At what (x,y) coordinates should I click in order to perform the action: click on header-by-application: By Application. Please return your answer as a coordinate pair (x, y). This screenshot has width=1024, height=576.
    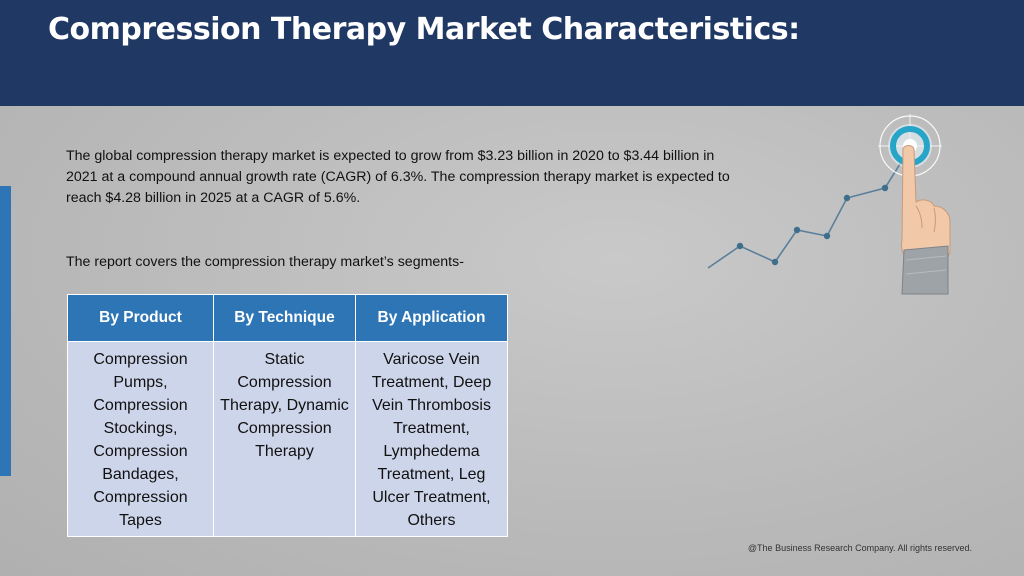
    Looking at the image, I should click on (431, 318).